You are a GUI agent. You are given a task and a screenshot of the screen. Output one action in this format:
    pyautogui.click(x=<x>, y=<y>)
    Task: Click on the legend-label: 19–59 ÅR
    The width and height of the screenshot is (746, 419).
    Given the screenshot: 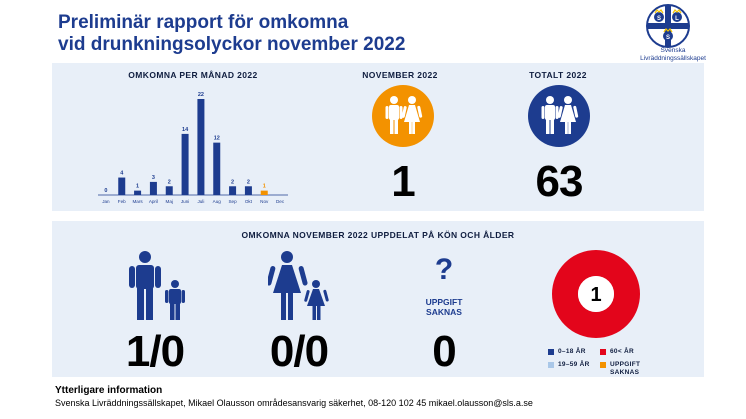 What is the action you would take?
    pyautogui.click(x=574, y=365)
    